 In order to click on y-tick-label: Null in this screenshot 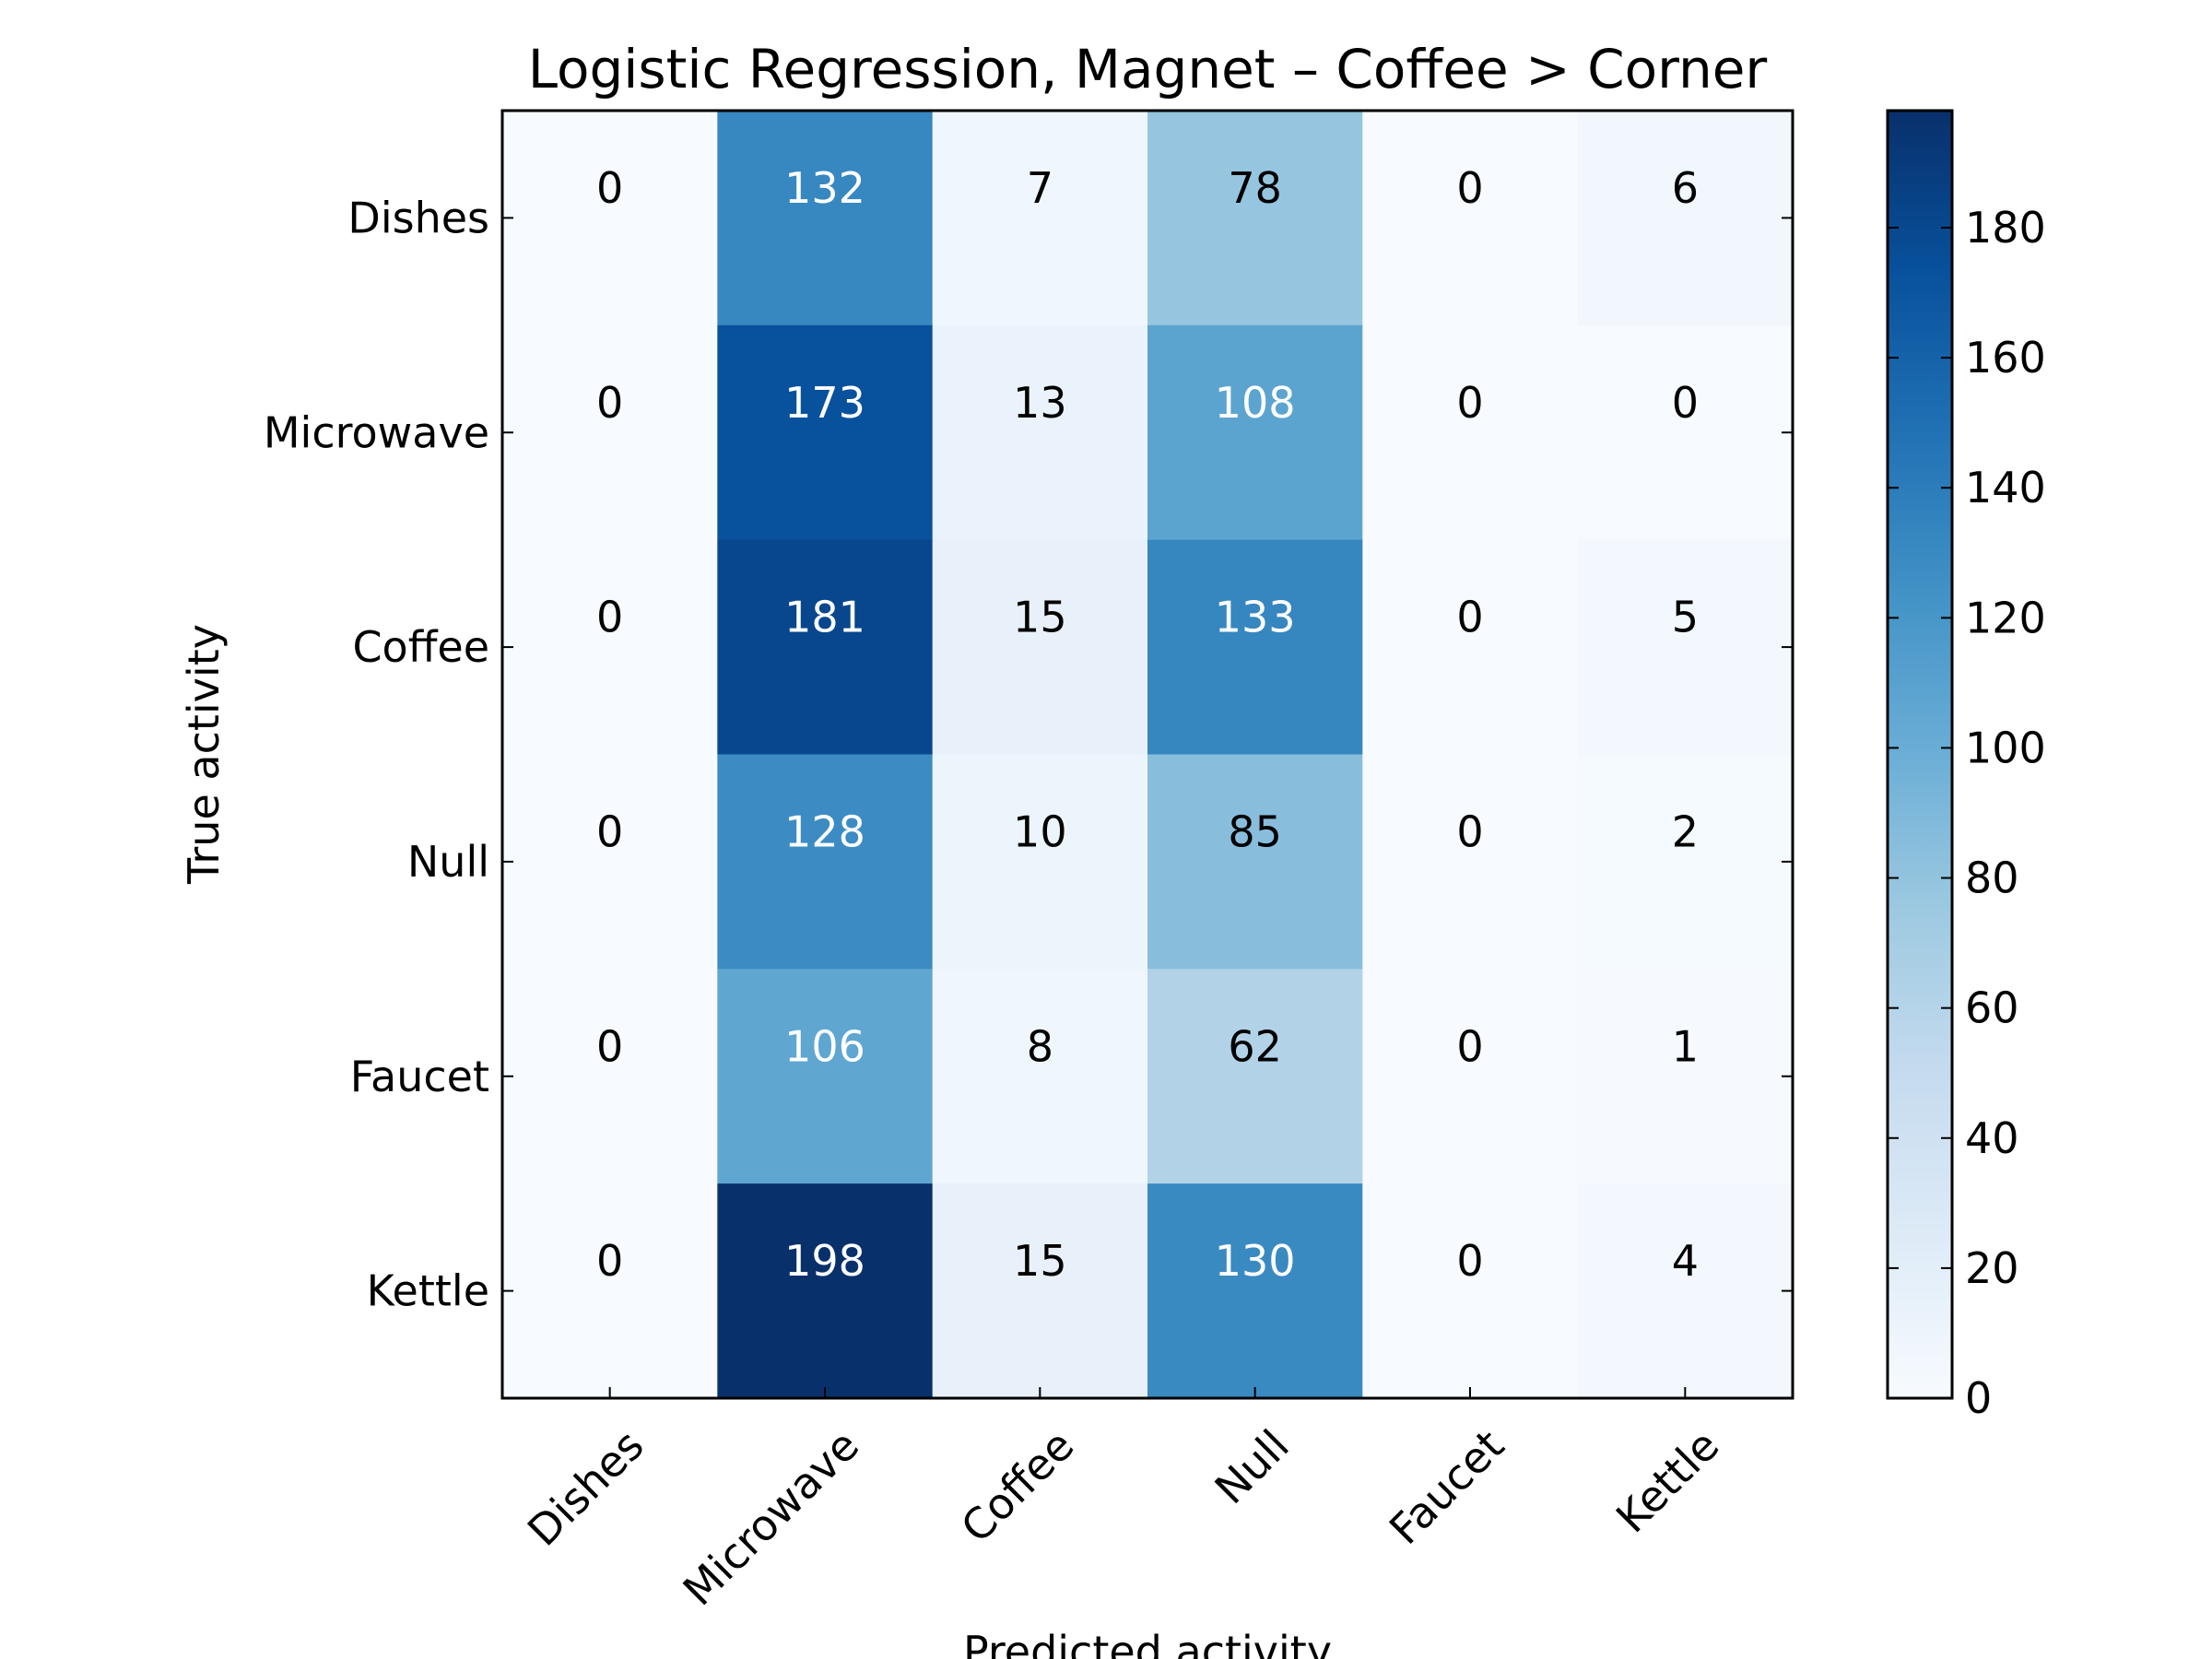, I will do `click(448, 862)`.